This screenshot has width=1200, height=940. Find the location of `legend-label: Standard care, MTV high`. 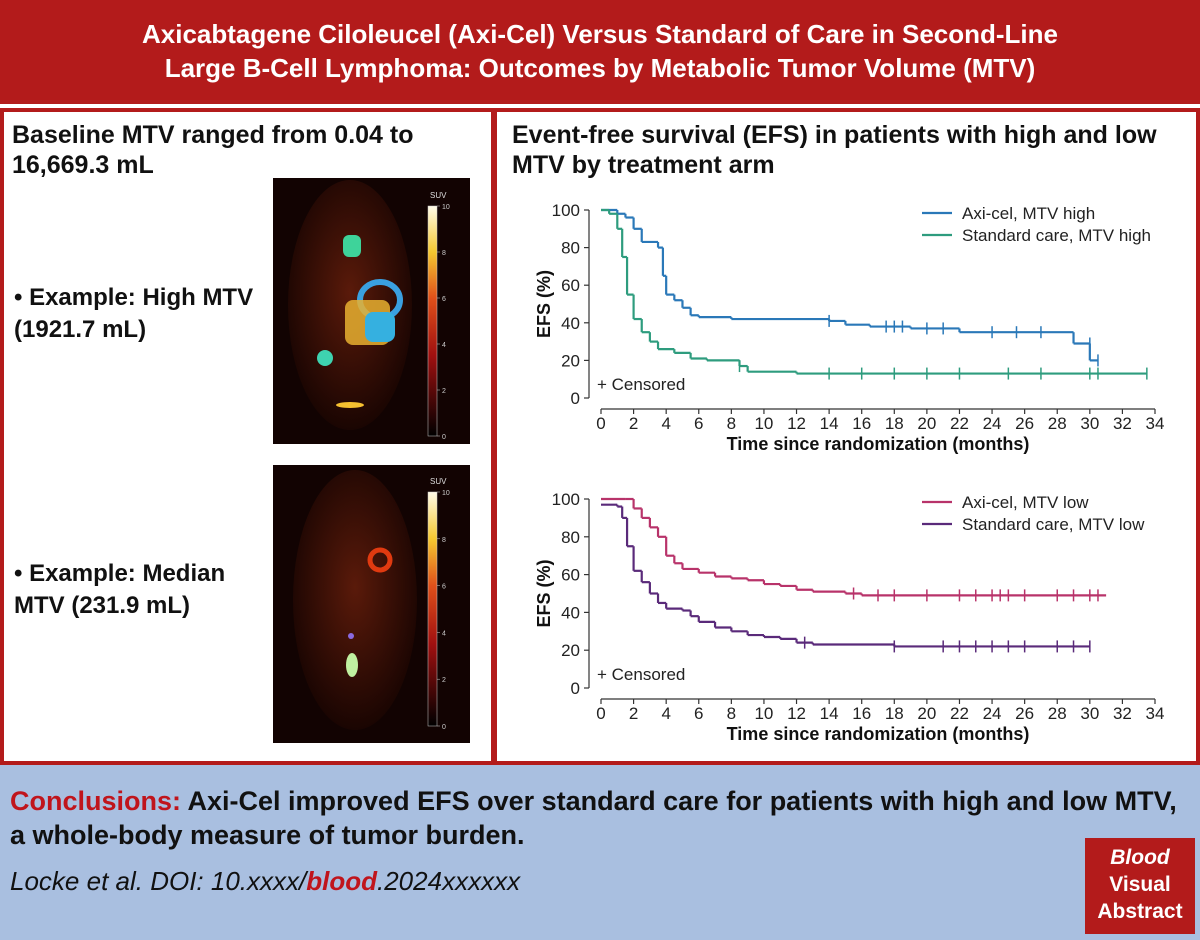

legend-label: Standard care, MTV high is located at coordinates (1056, 235).